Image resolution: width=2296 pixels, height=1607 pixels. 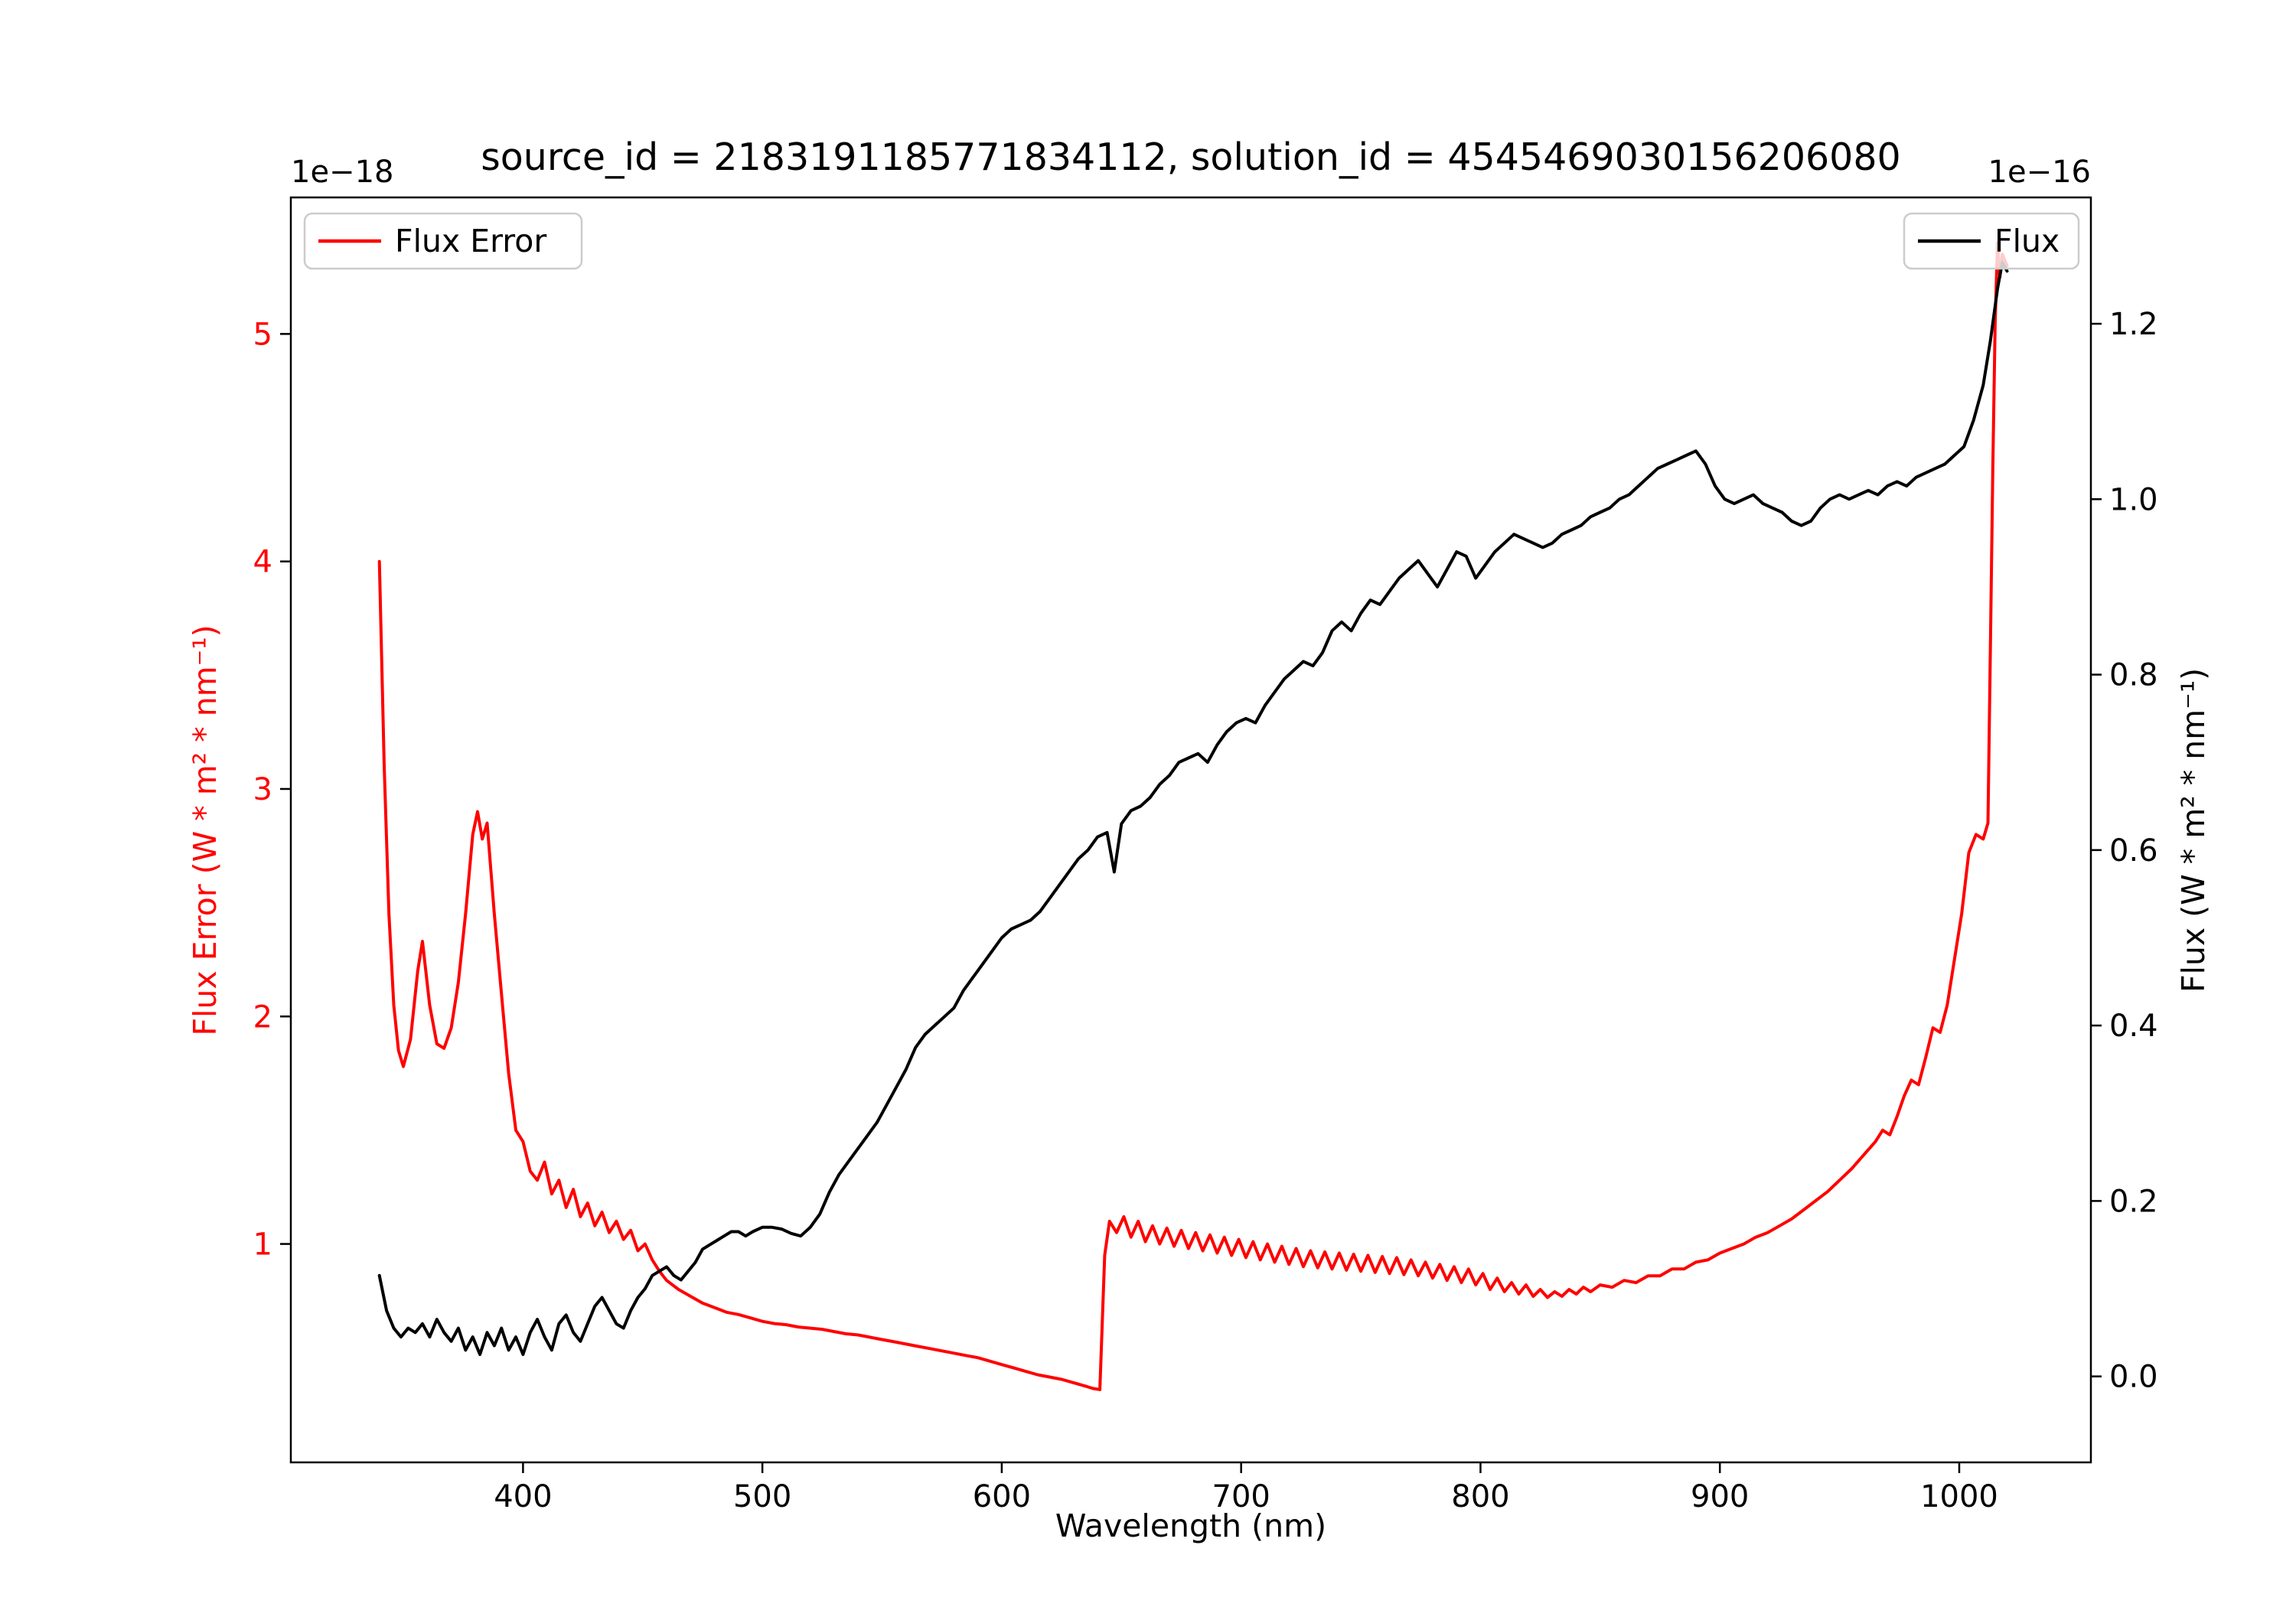 I want to click on right-y-tick-label: 0.4, so click(x=2133, y=1026).